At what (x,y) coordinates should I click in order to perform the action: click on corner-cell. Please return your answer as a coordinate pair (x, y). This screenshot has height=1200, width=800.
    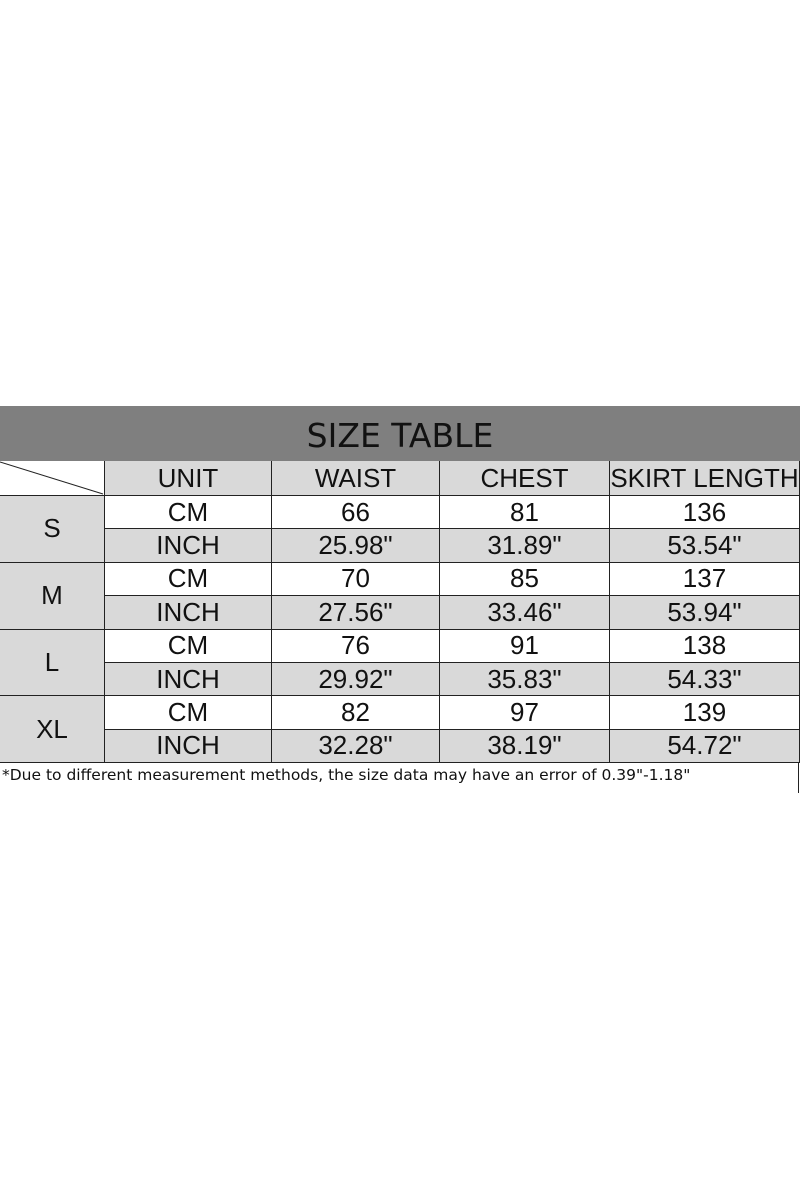
    Looking at the image, I should click on (52, 478).